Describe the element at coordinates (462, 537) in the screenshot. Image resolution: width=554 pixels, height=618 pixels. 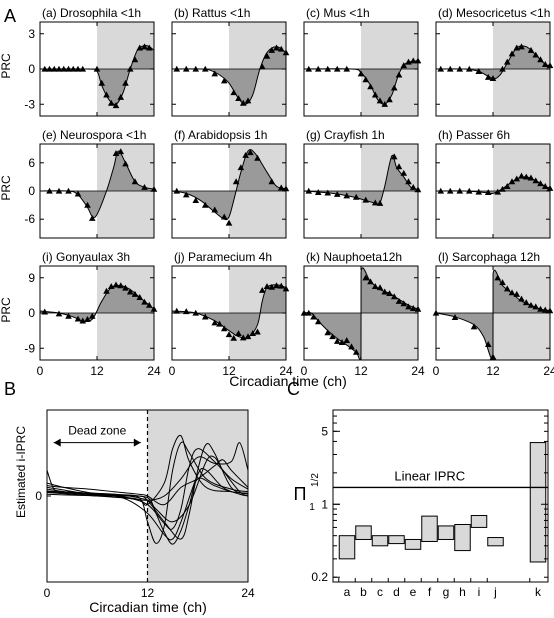
I see `bar-h` at that location.